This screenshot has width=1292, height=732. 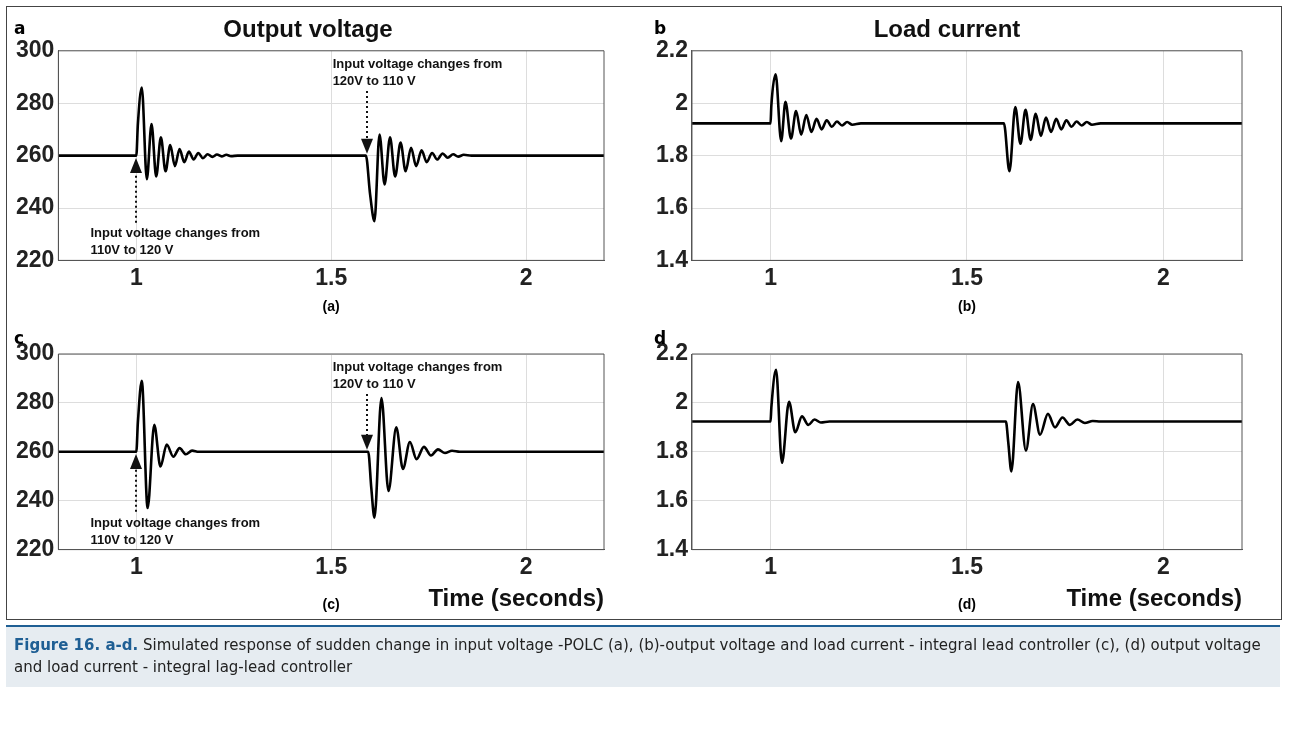 I want to click on chart-title: Load current, so click(x=947, y=29).